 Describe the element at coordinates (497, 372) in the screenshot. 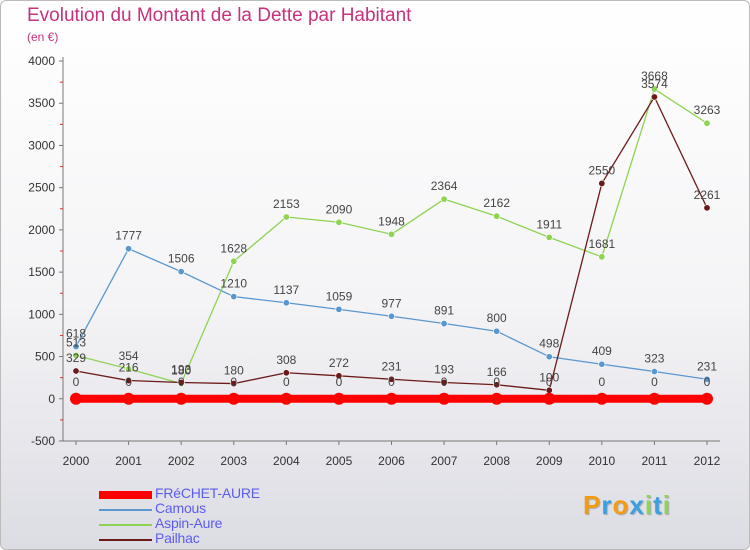

I see `data-label: 166` at that location.